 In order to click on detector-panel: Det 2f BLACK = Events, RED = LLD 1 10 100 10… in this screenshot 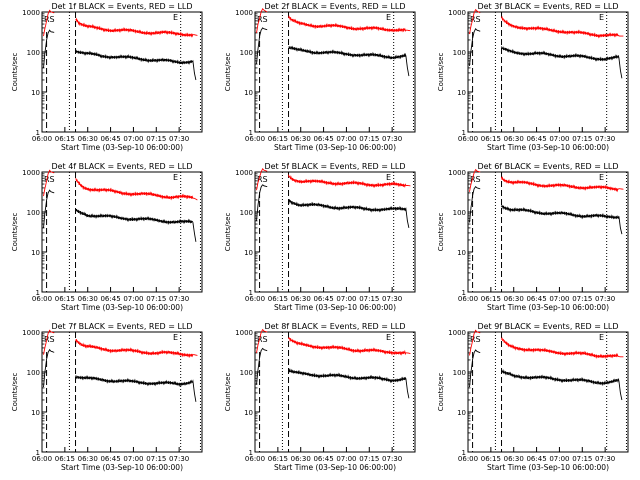, I will do `click(319, 80)`.